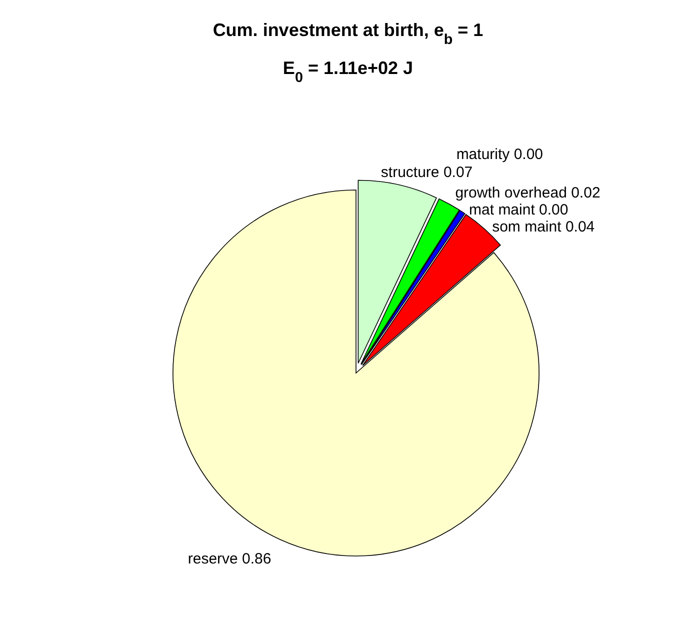  Describe the element at coordinates (527, 193) in the screenshot. I see `slice-label: growth overhead 0.02` at that location.